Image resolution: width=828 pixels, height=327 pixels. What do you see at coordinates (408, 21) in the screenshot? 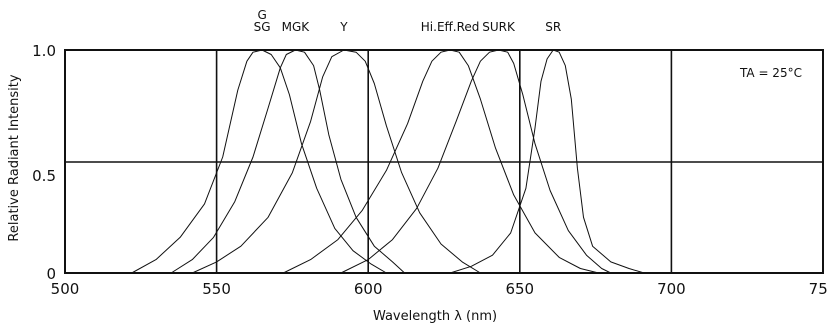
I see `series-top-labels: GSG MGK Y Hi.Eff.Red SURK SR` at bounding box center [408, 21].